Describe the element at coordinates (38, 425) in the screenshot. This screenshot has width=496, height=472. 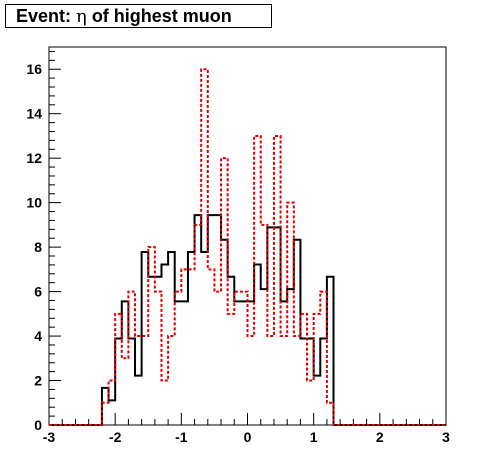
I see `y-tick-label: 0` at that location.